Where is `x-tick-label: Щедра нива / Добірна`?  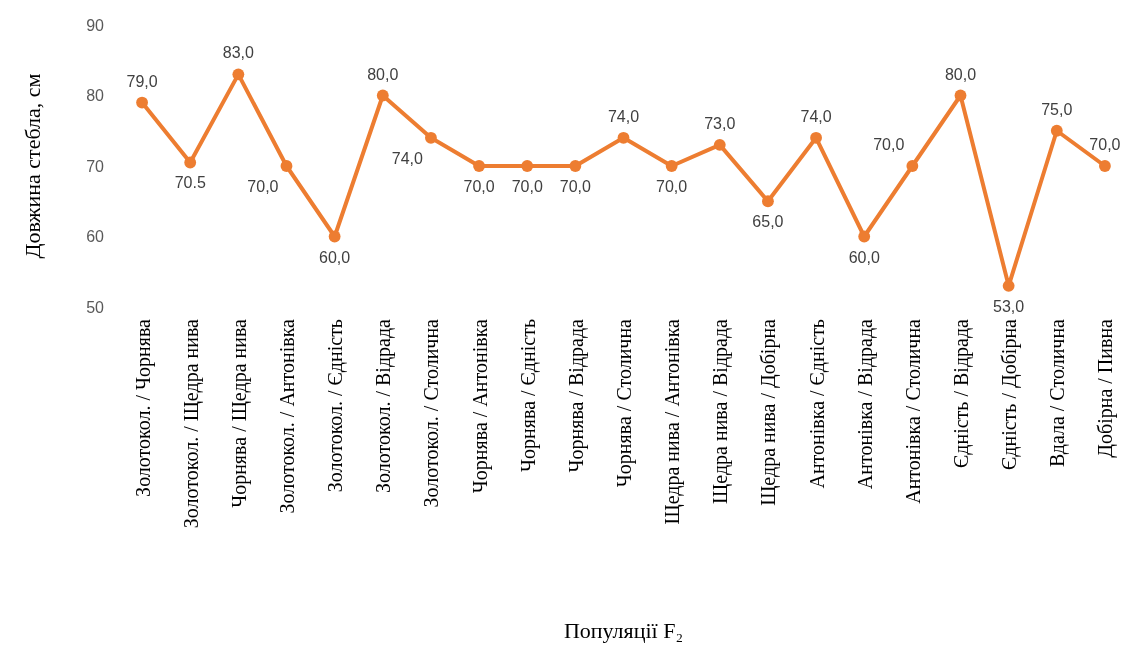
x-tick-label: Щедра нива / Добірна is located at coordinates (769, 412).